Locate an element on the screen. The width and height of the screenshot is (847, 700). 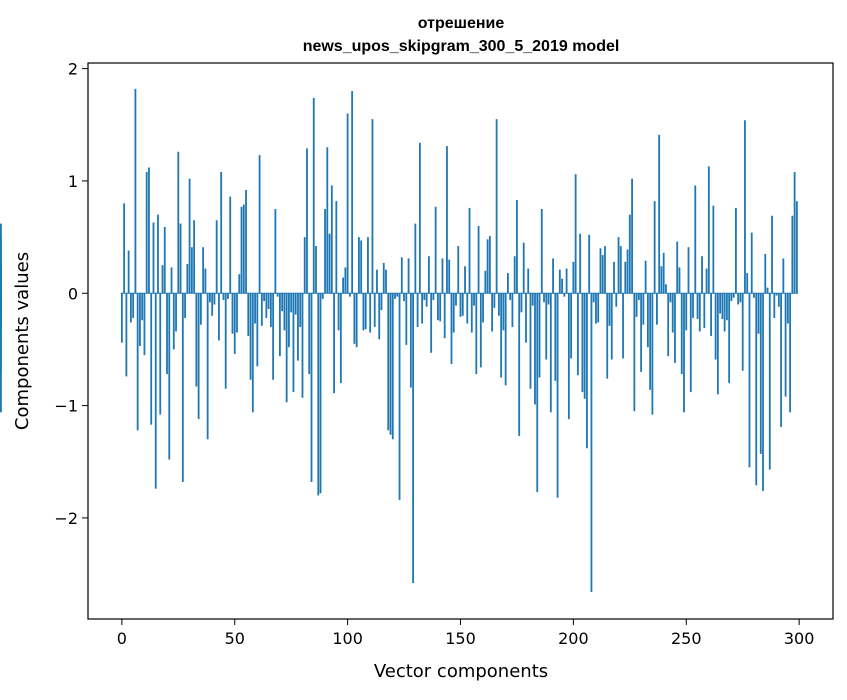
x-tick-label: 0 is located at coordinates (122, 638).